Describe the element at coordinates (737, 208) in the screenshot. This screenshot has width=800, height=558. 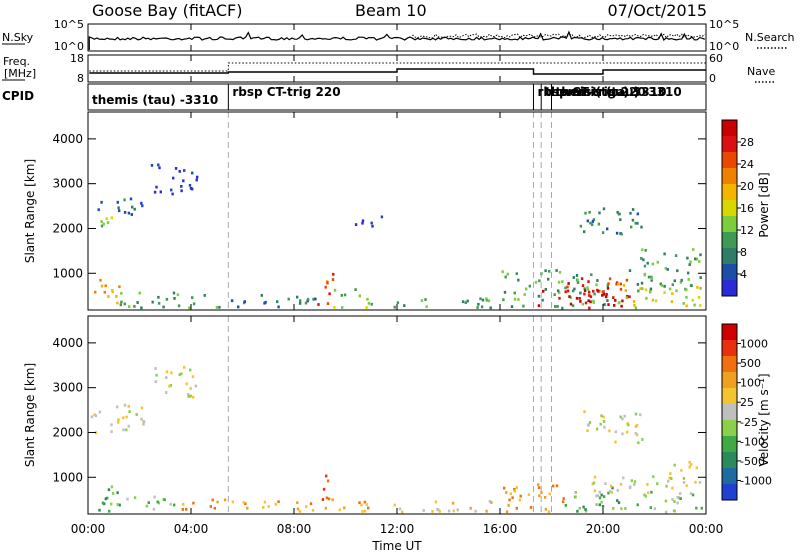
I see `power-colorbar: 28 24 20 16 12 8 4` at that location.